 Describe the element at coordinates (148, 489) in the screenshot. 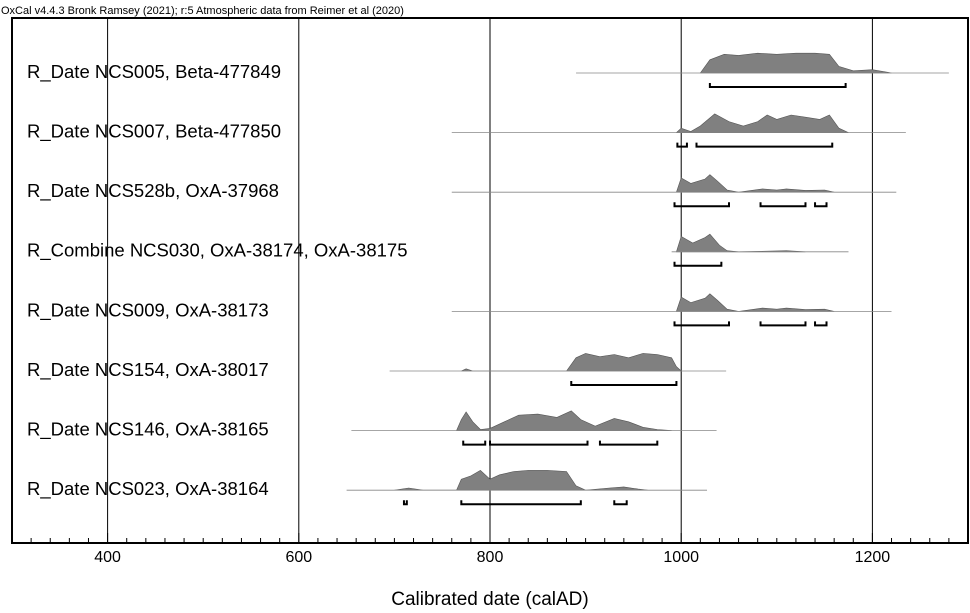

I see `row-label: R_Date NCS023, OxA-38164` at that location.